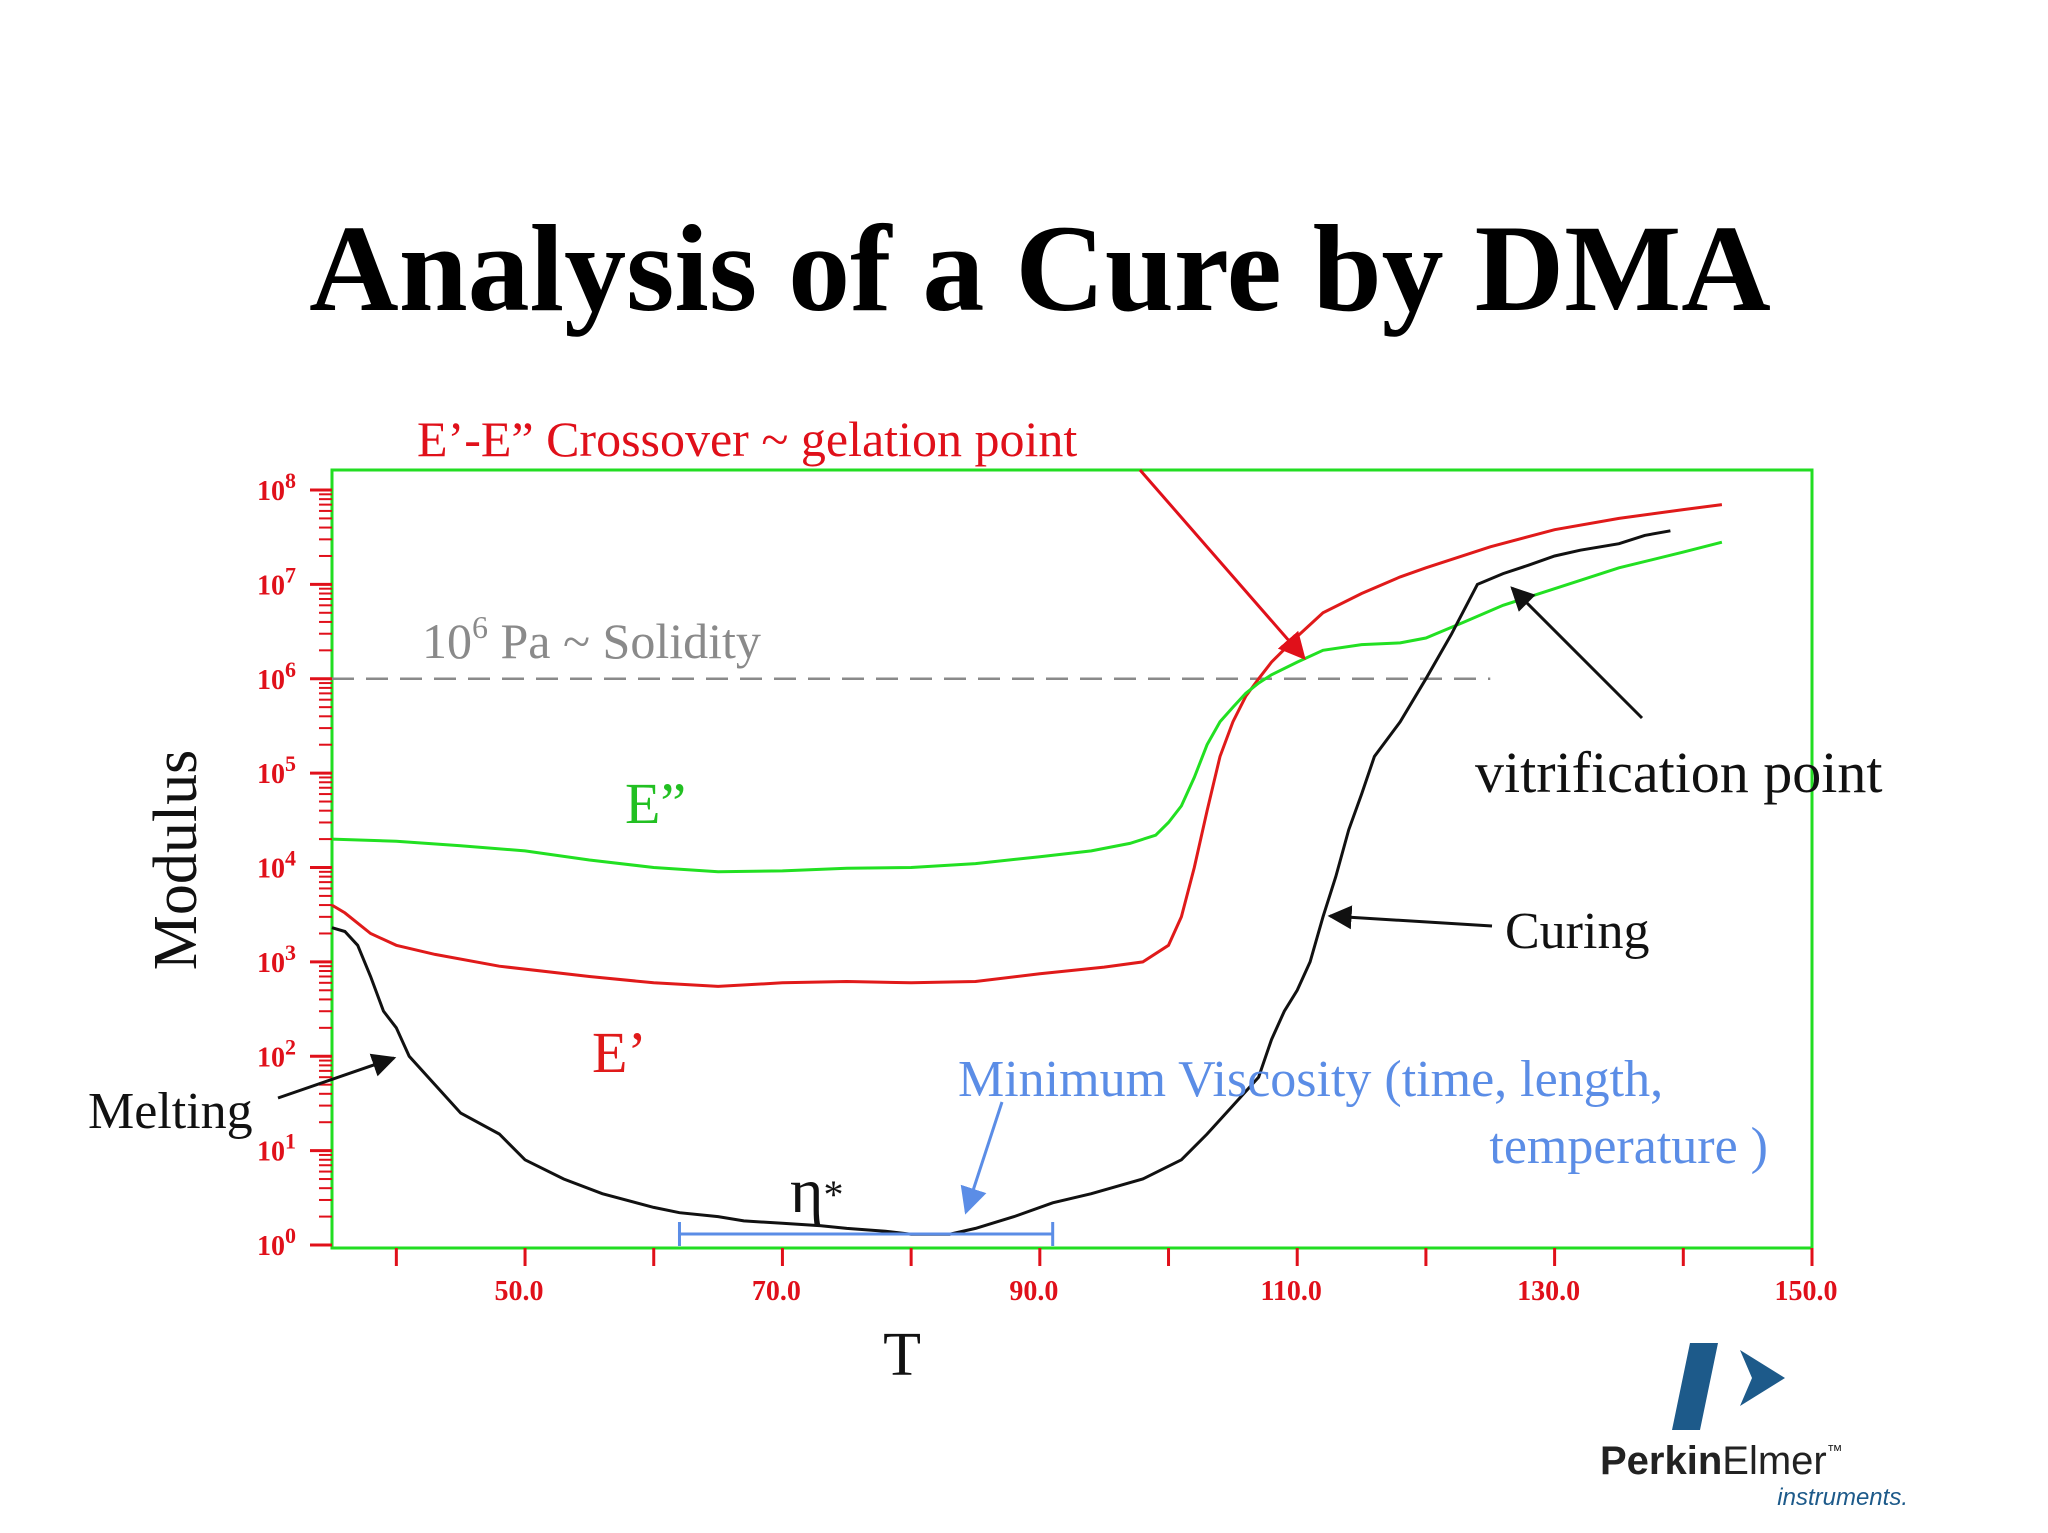  Describe the element at coordinates (290, 669) in the screenshot. I see `y-tick-exponent: 6` at that location.